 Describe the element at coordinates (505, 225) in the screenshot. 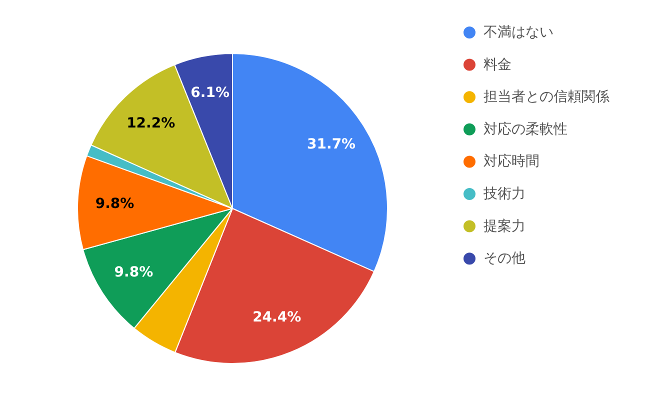

I see `legend-label: 提案力` at that location.